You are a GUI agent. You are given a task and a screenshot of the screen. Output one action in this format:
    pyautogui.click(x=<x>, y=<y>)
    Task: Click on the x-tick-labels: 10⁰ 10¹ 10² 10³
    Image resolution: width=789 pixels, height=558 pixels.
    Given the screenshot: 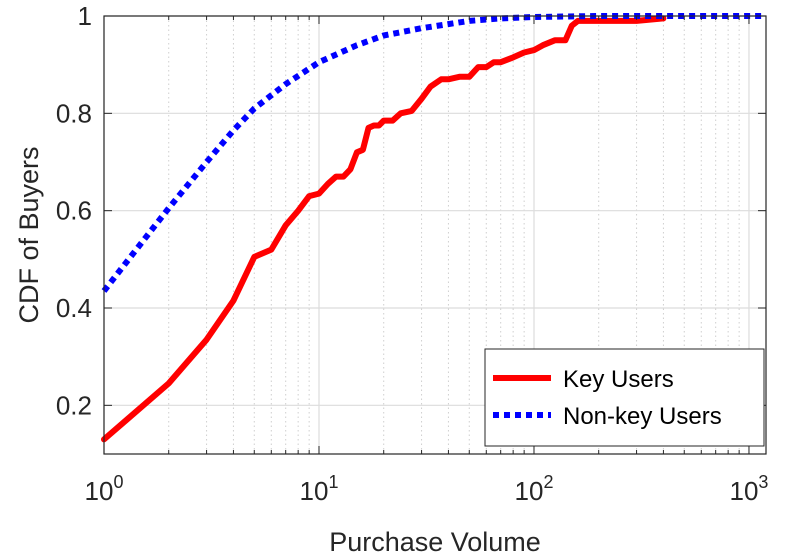 What is the action you would take?
    pyautogui.click(x=427, y=489)
    